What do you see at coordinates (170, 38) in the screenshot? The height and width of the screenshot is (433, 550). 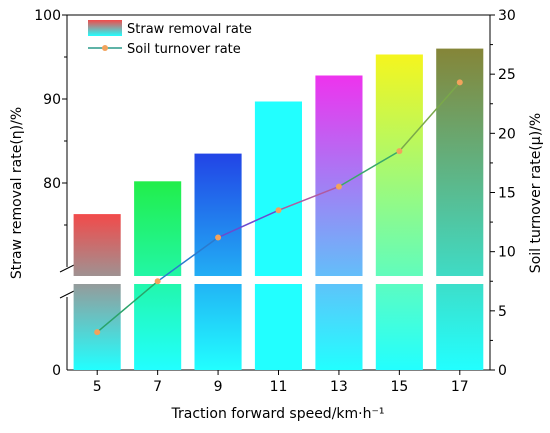 I see `legend: Straw removal rate Soil turnover rate` at bounding box center [170, 38].